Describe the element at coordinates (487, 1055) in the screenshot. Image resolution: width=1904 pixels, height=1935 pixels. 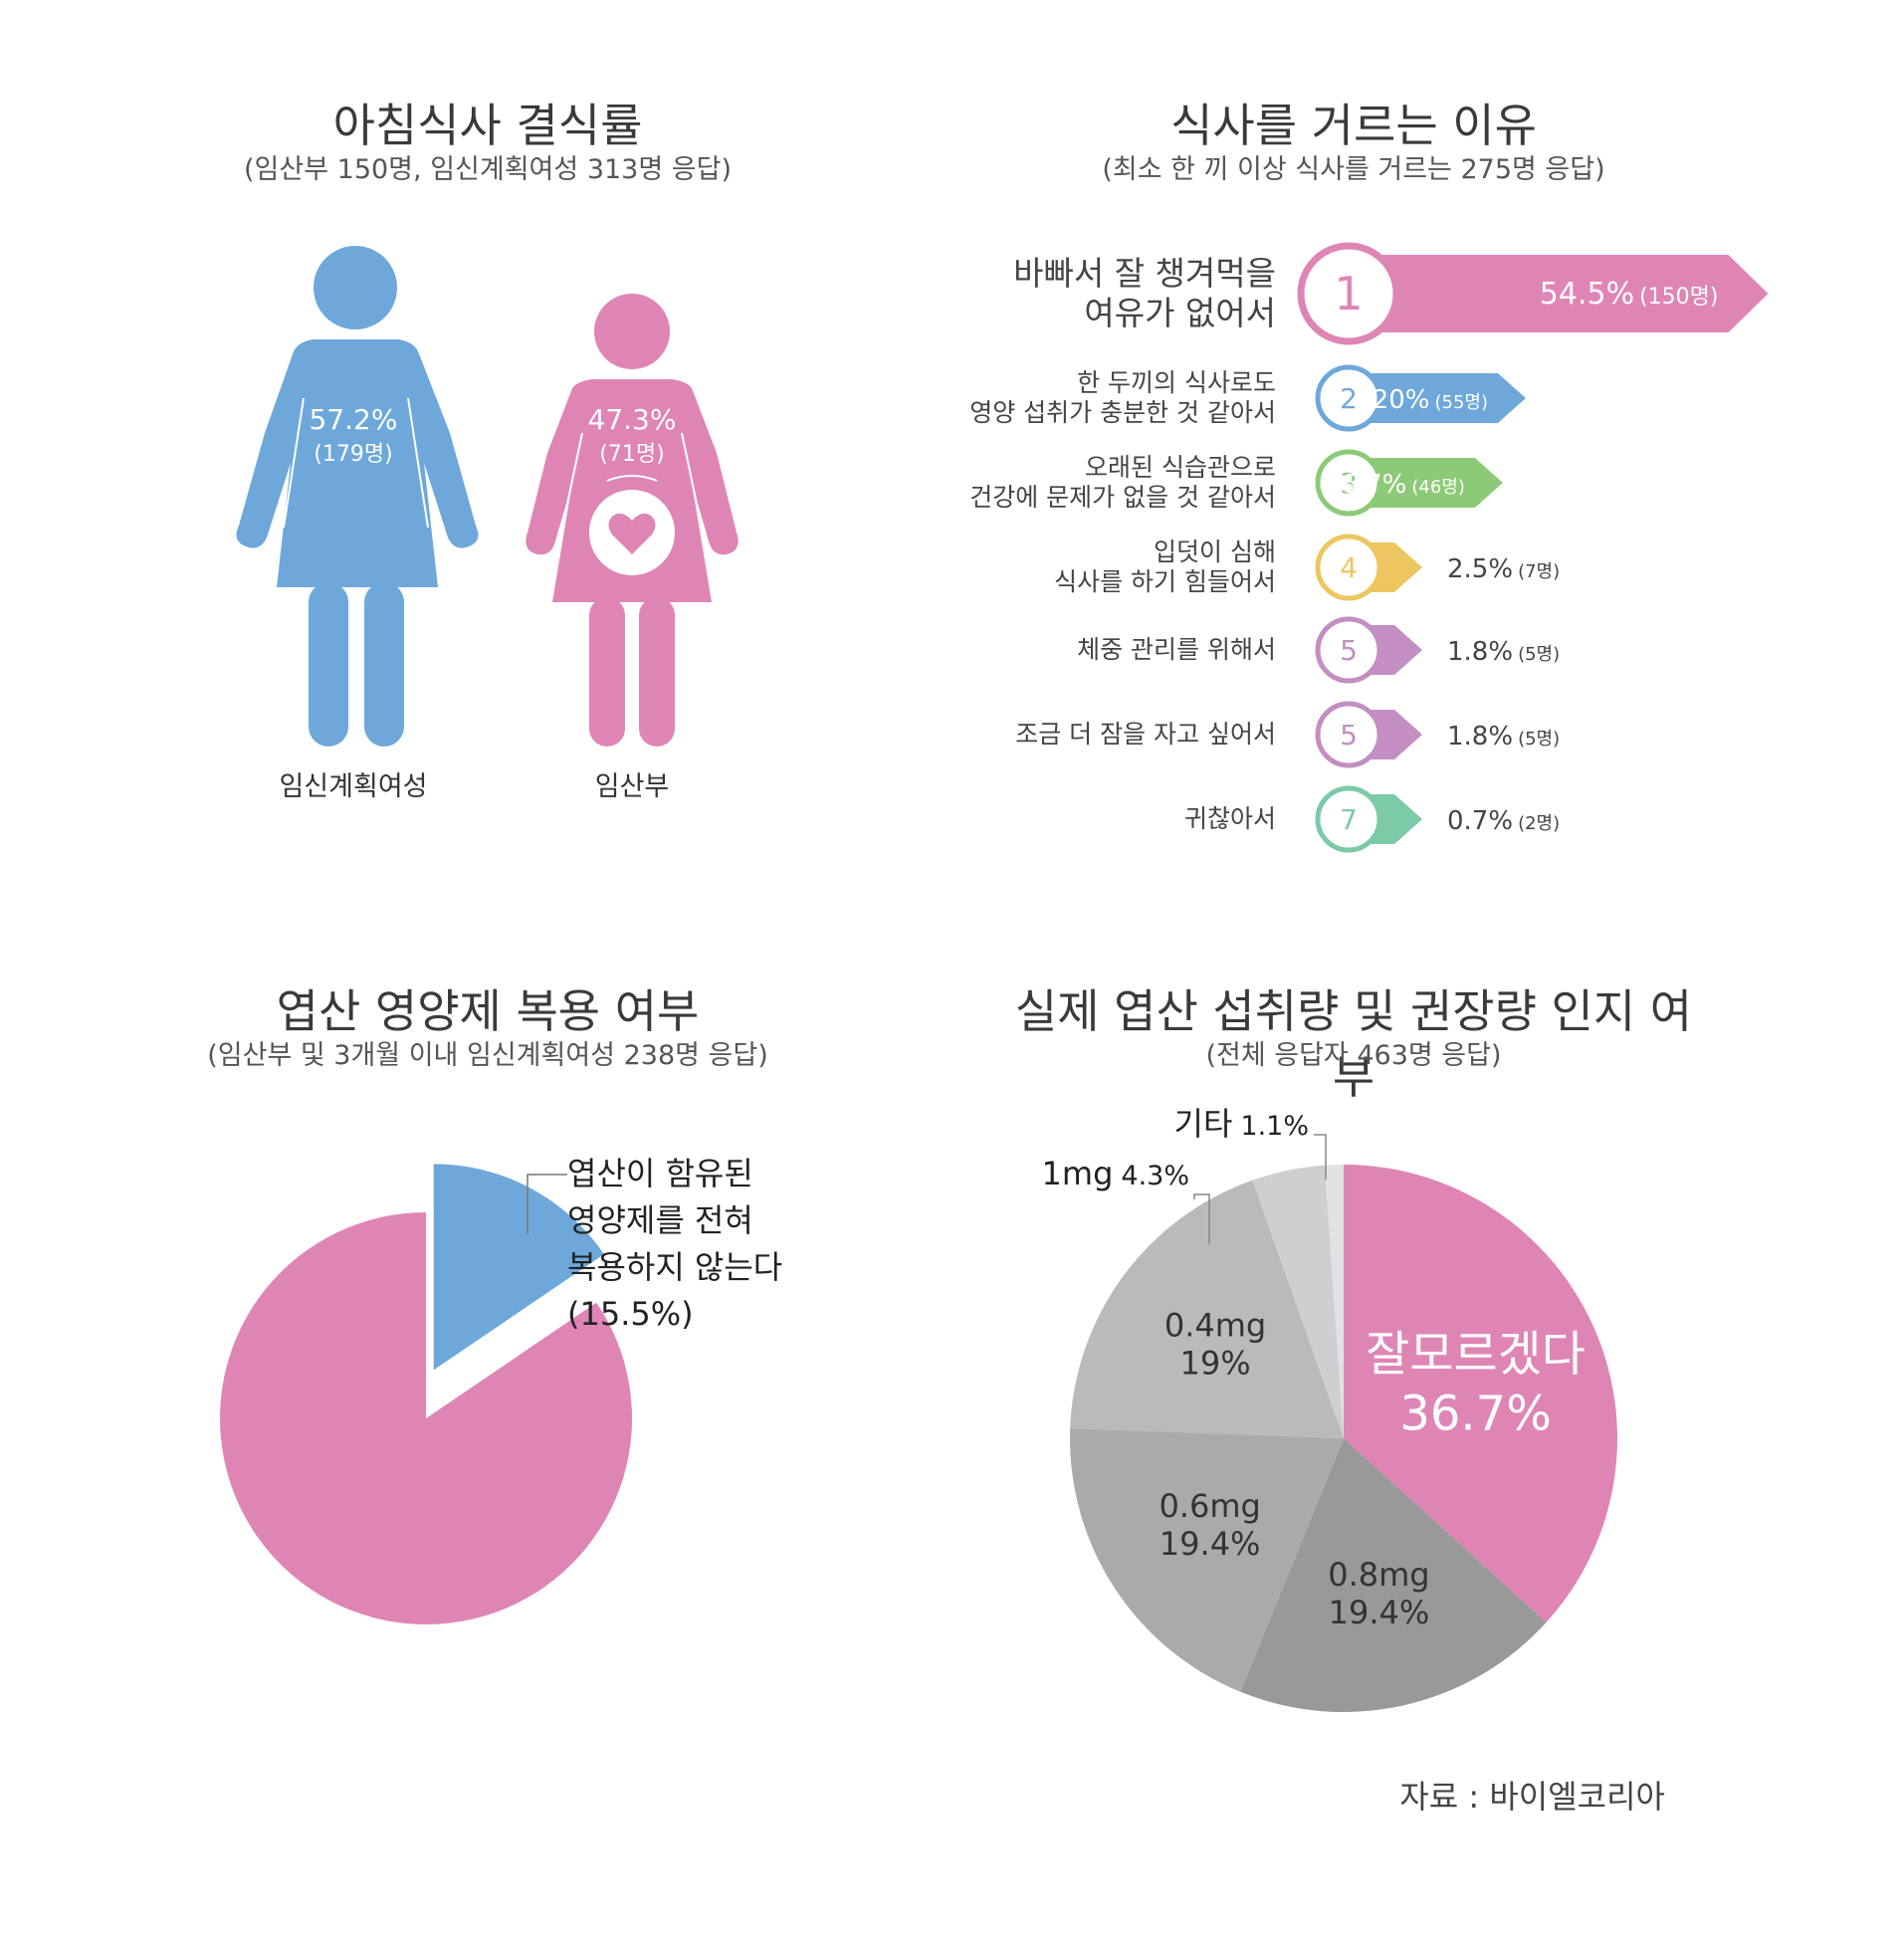
I see `supplement-subtitle: (임산부 및 3개월 이내 임신계획여성 238명 응답)` at that location.